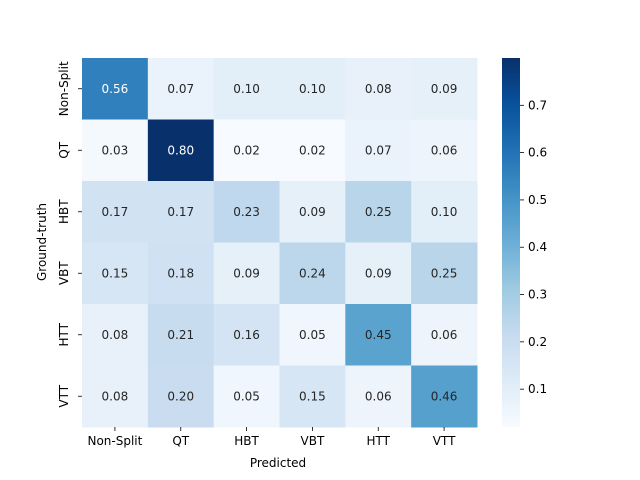  What do you see at coordinates (537, 247) in the screenshot?
I see `colorbar-tick-label: 0.4` at bounding box center [537, 247].